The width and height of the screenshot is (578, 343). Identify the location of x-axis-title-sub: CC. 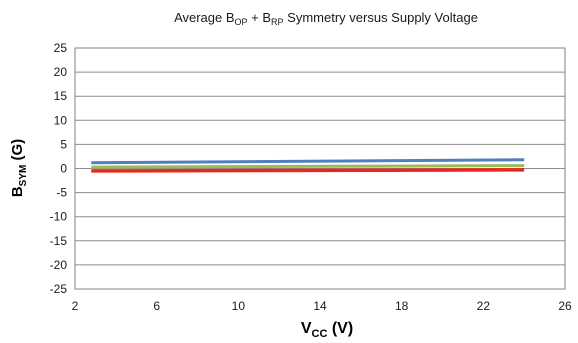
(320, 334).